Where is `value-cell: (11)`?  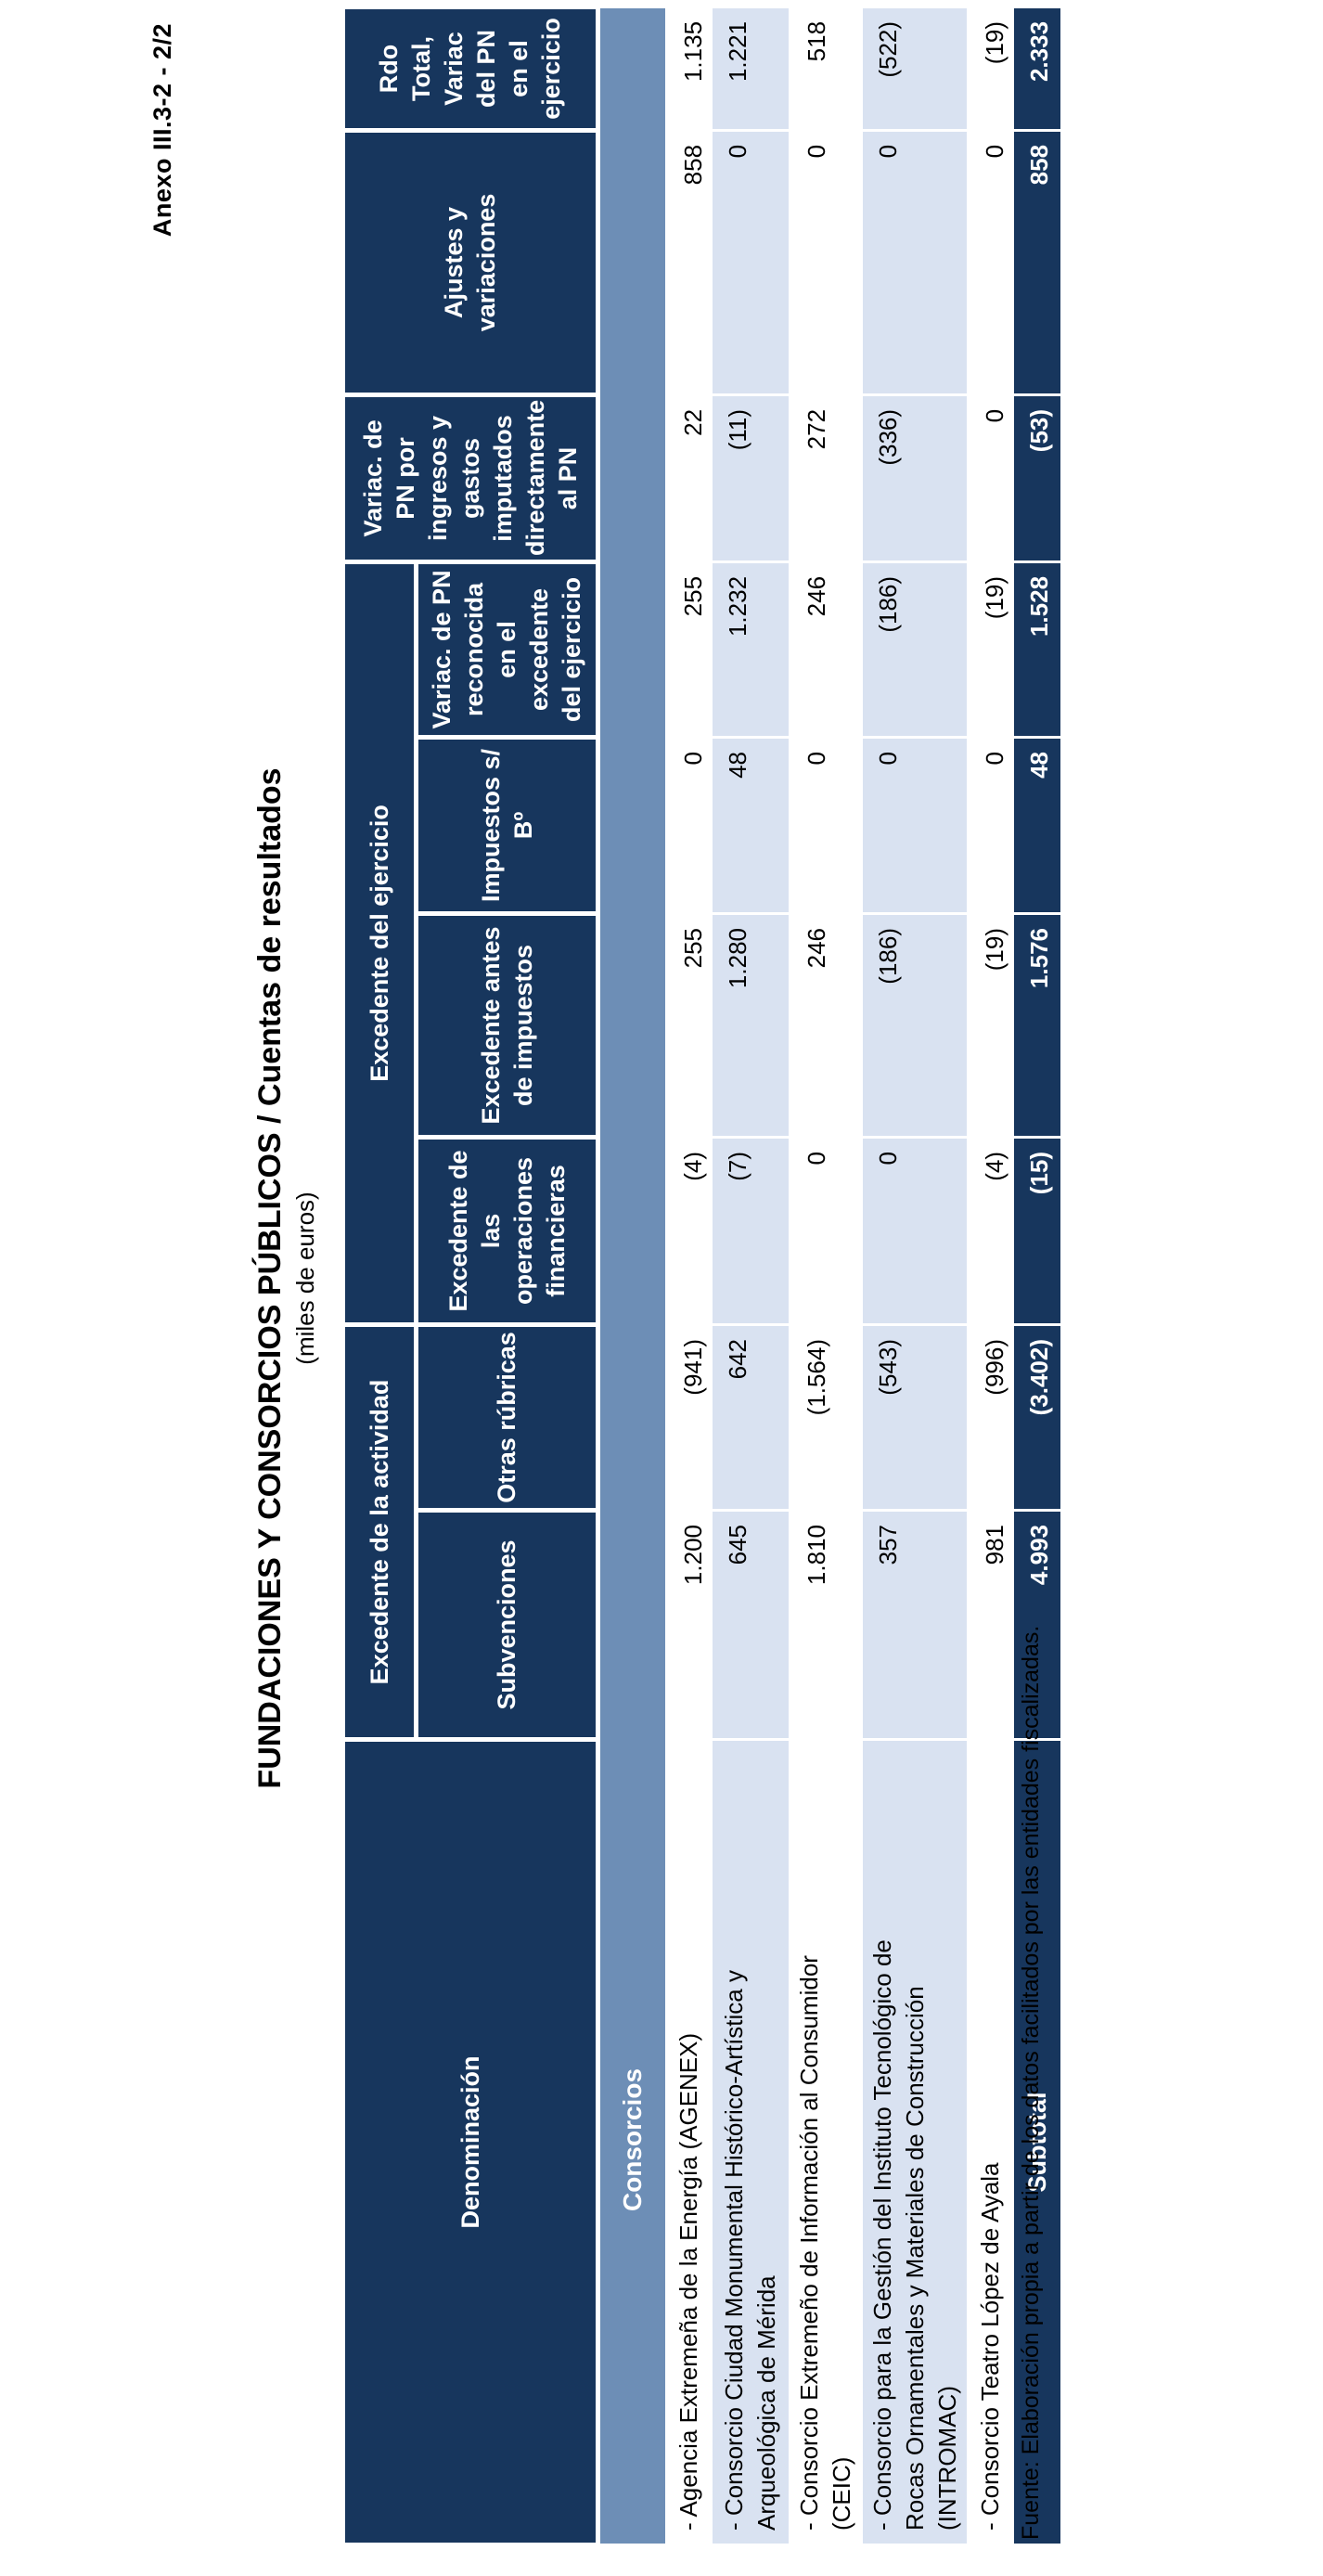
value-cell: (11) is located at coordinates (750, 478).